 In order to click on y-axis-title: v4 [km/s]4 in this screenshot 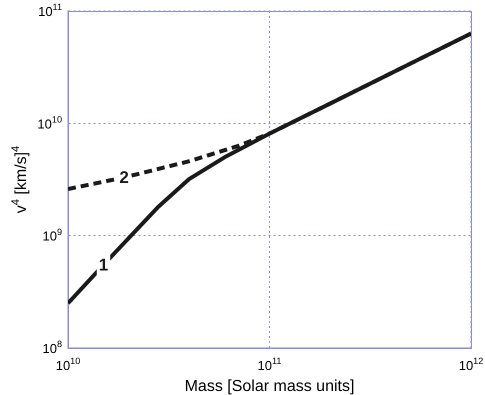, I will do `click(20, 180)`.